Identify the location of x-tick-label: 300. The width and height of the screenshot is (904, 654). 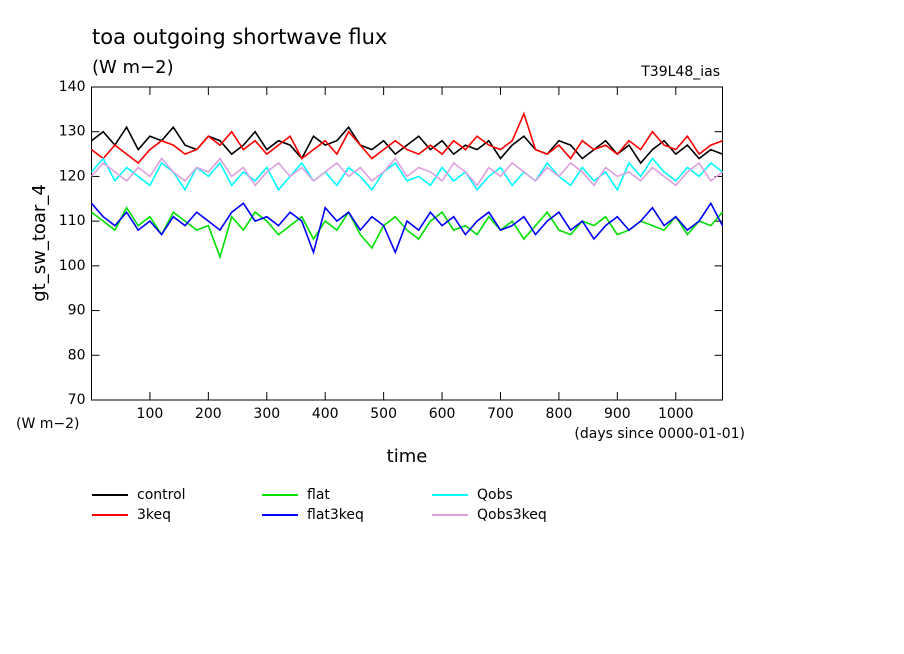
(266, 414).